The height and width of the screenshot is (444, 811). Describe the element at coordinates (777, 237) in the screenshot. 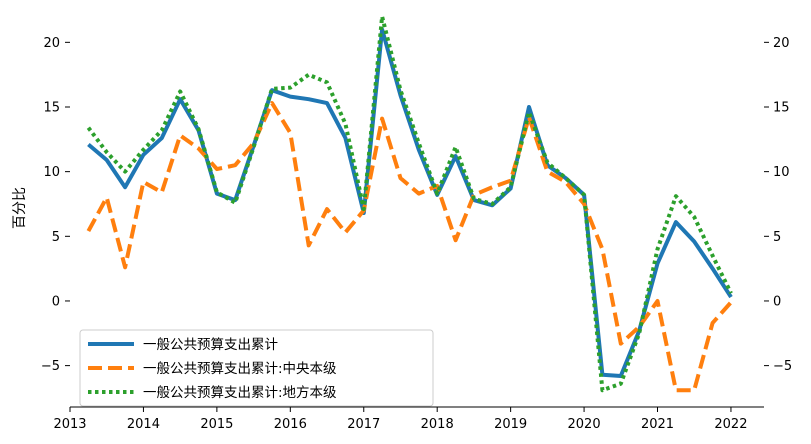

I see `y-tick-label-right: 5` at that location.